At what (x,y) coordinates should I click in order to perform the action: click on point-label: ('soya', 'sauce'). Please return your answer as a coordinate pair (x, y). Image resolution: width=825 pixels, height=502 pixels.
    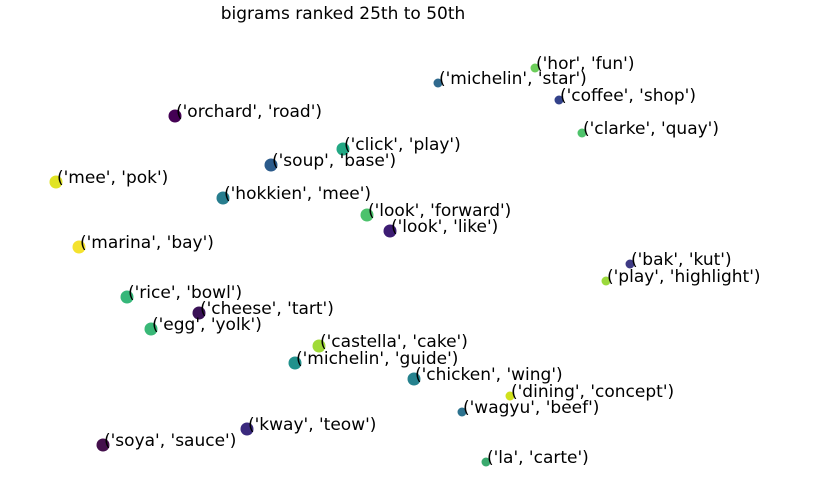
    Looking at the image, I should click on (170, 441).